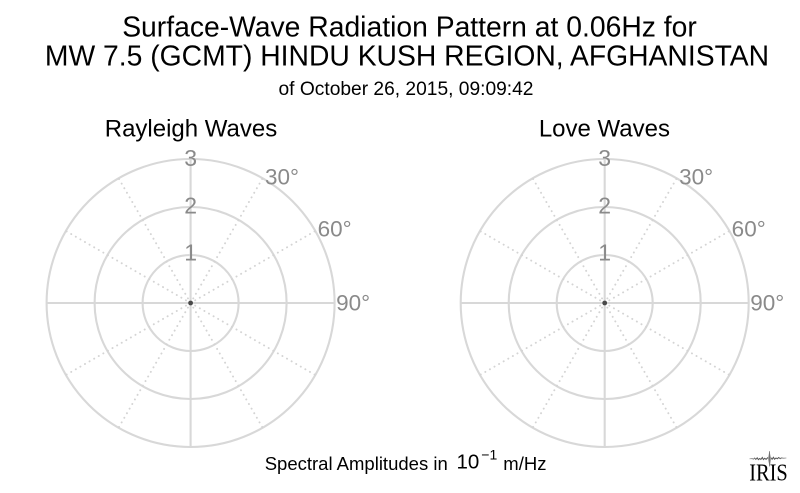  What do you see at coordinates (768, 474) in the screenshot?
I see `svg-text: IRIS` at bounding box center [768, 474].